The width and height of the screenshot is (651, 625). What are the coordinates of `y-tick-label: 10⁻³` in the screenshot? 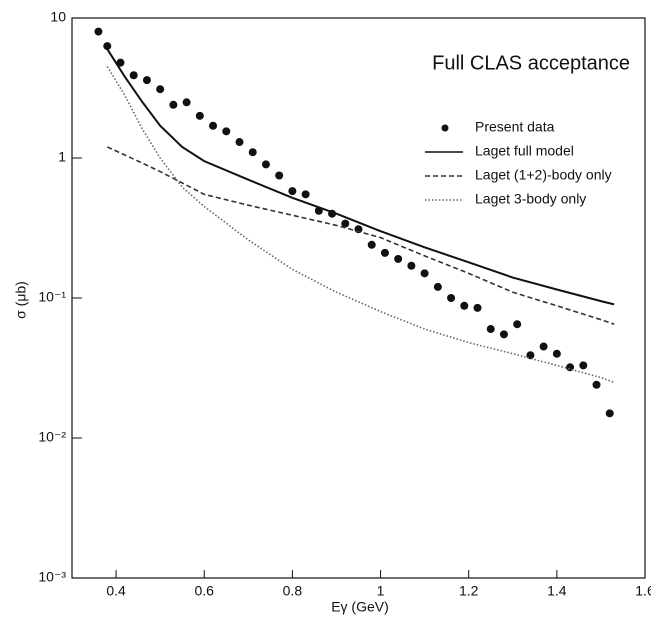 It's located at (52, 577).